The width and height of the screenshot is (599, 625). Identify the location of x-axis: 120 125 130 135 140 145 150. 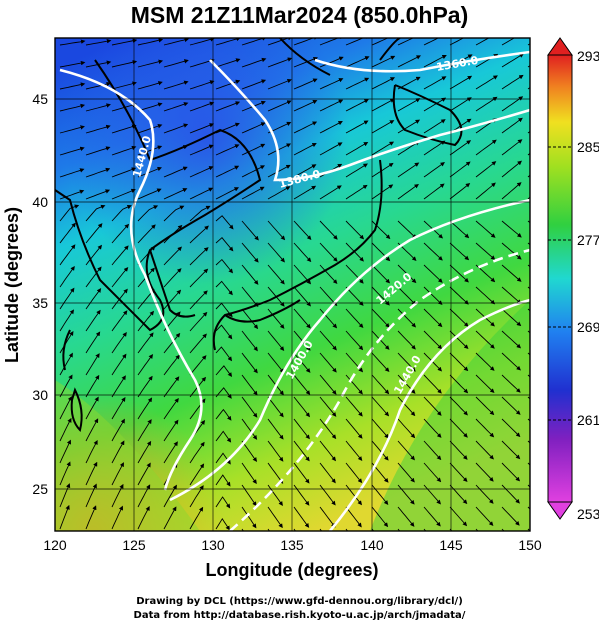
(292, 545).